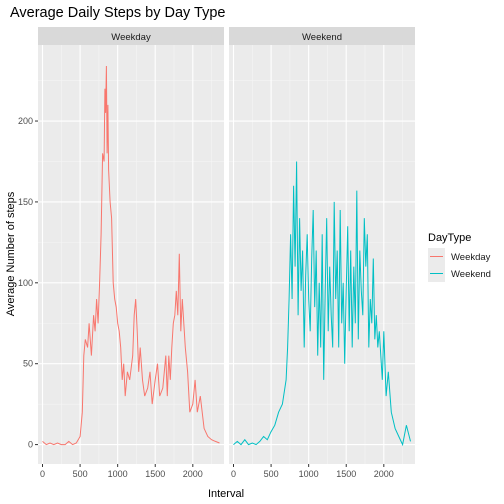 This screenshot has width=504, height=504. Describe the element at coordinates (118, 474) in the screenshot. I see `x-tick-label-weekday: 1000` at that location.